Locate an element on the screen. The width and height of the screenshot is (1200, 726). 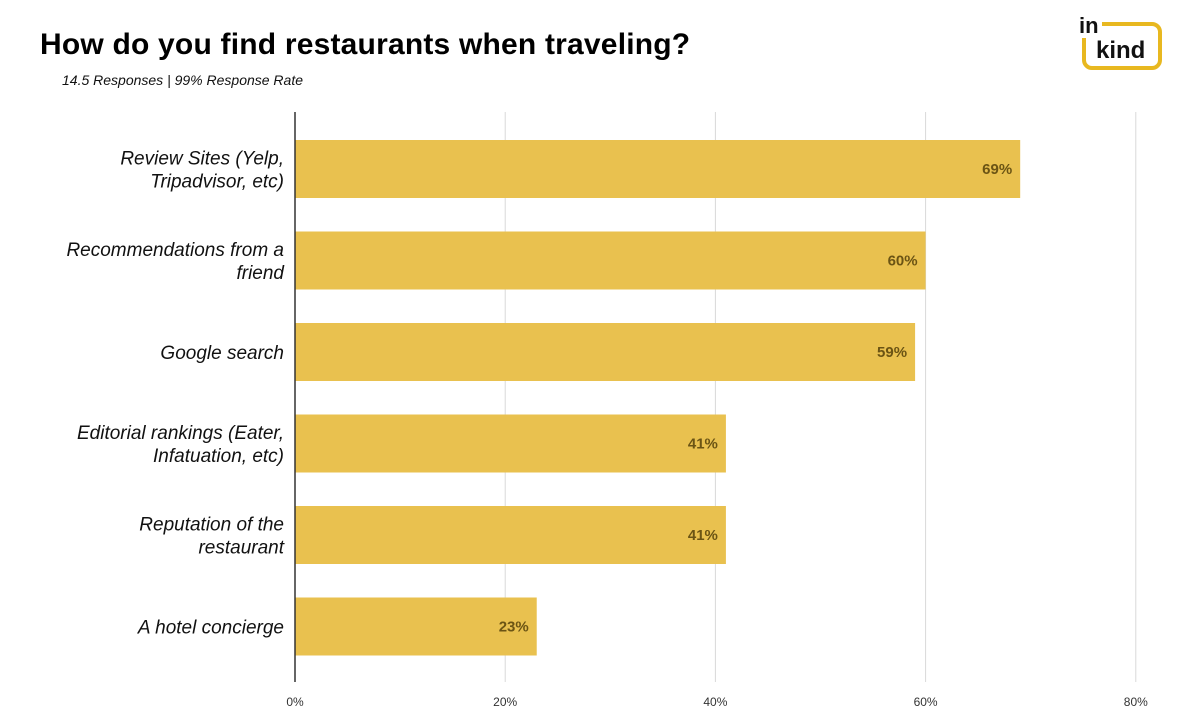
bar-value-label: 69% is located at coordinates (997, 169).